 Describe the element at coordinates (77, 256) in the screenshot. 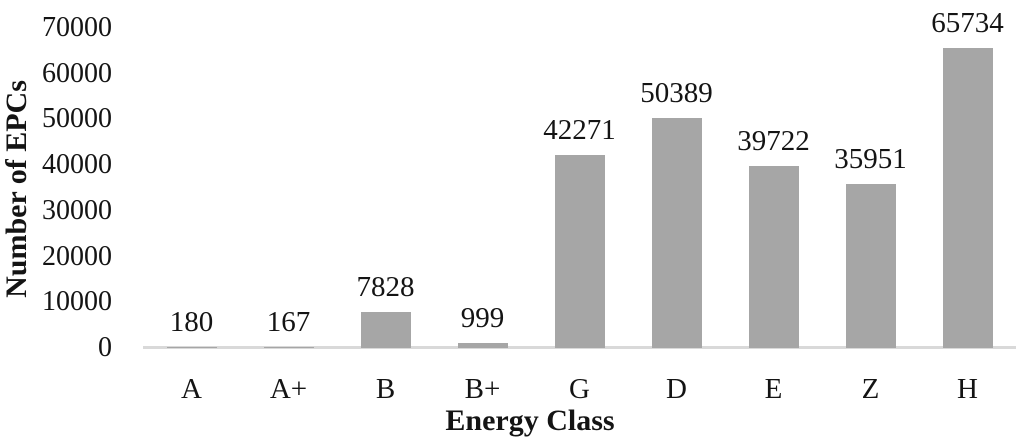

I see `y-tick-label: 20000` at that location.